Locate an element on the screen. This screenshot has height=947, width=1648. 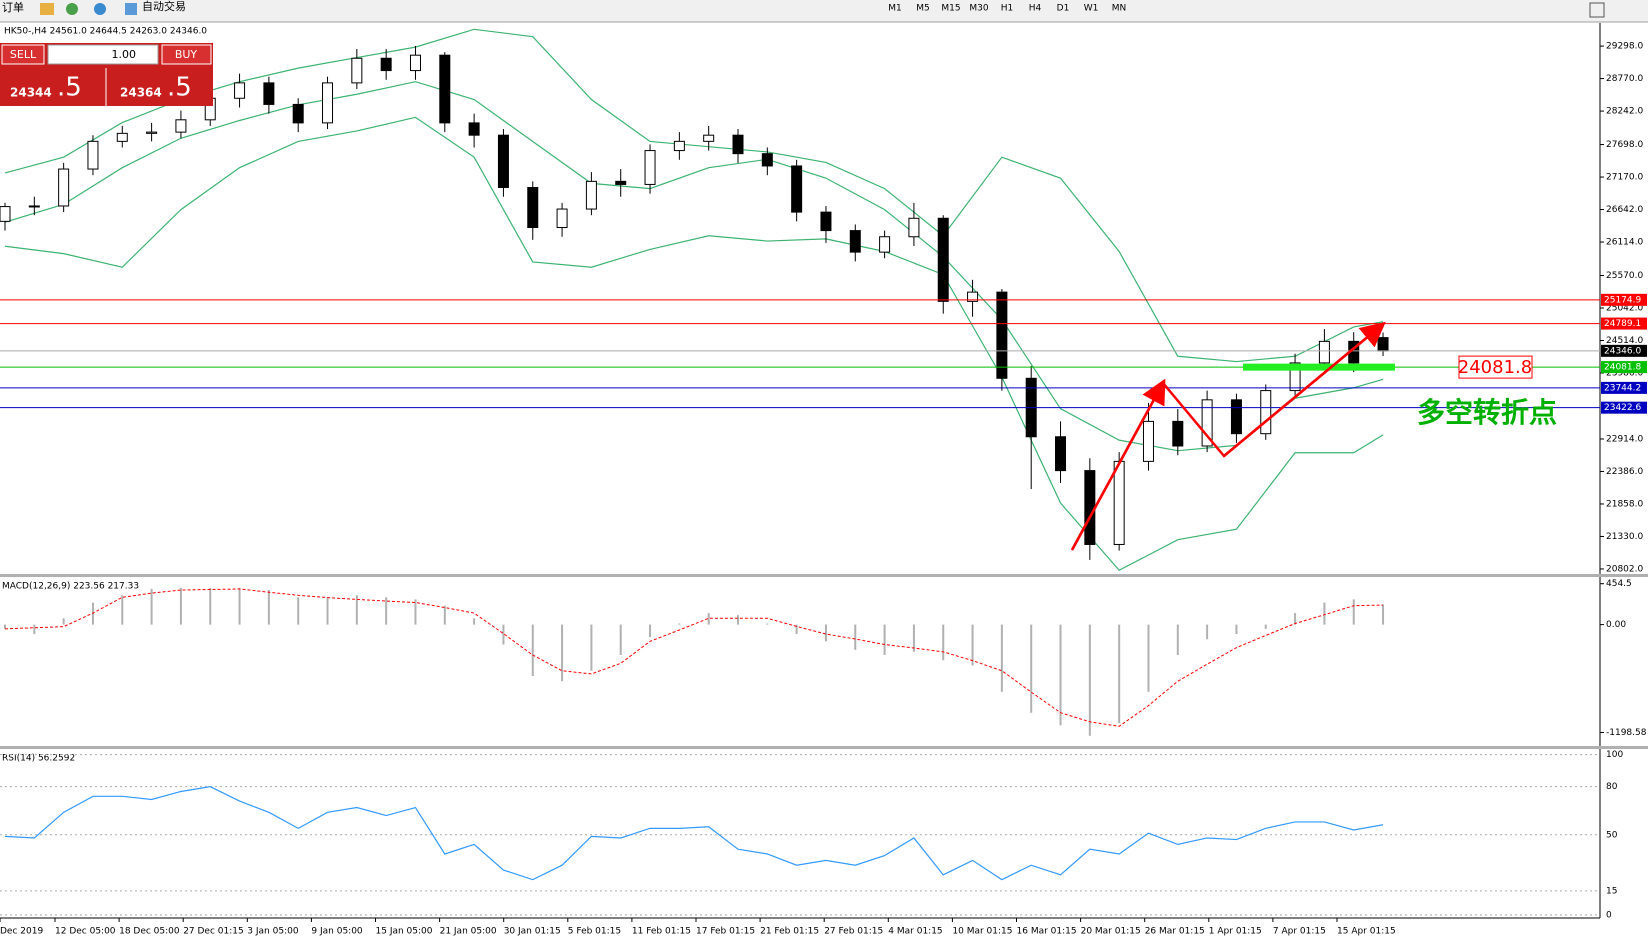
x-tick-label: 20 Mar 01:15 is located at coordinates (1111, 932).